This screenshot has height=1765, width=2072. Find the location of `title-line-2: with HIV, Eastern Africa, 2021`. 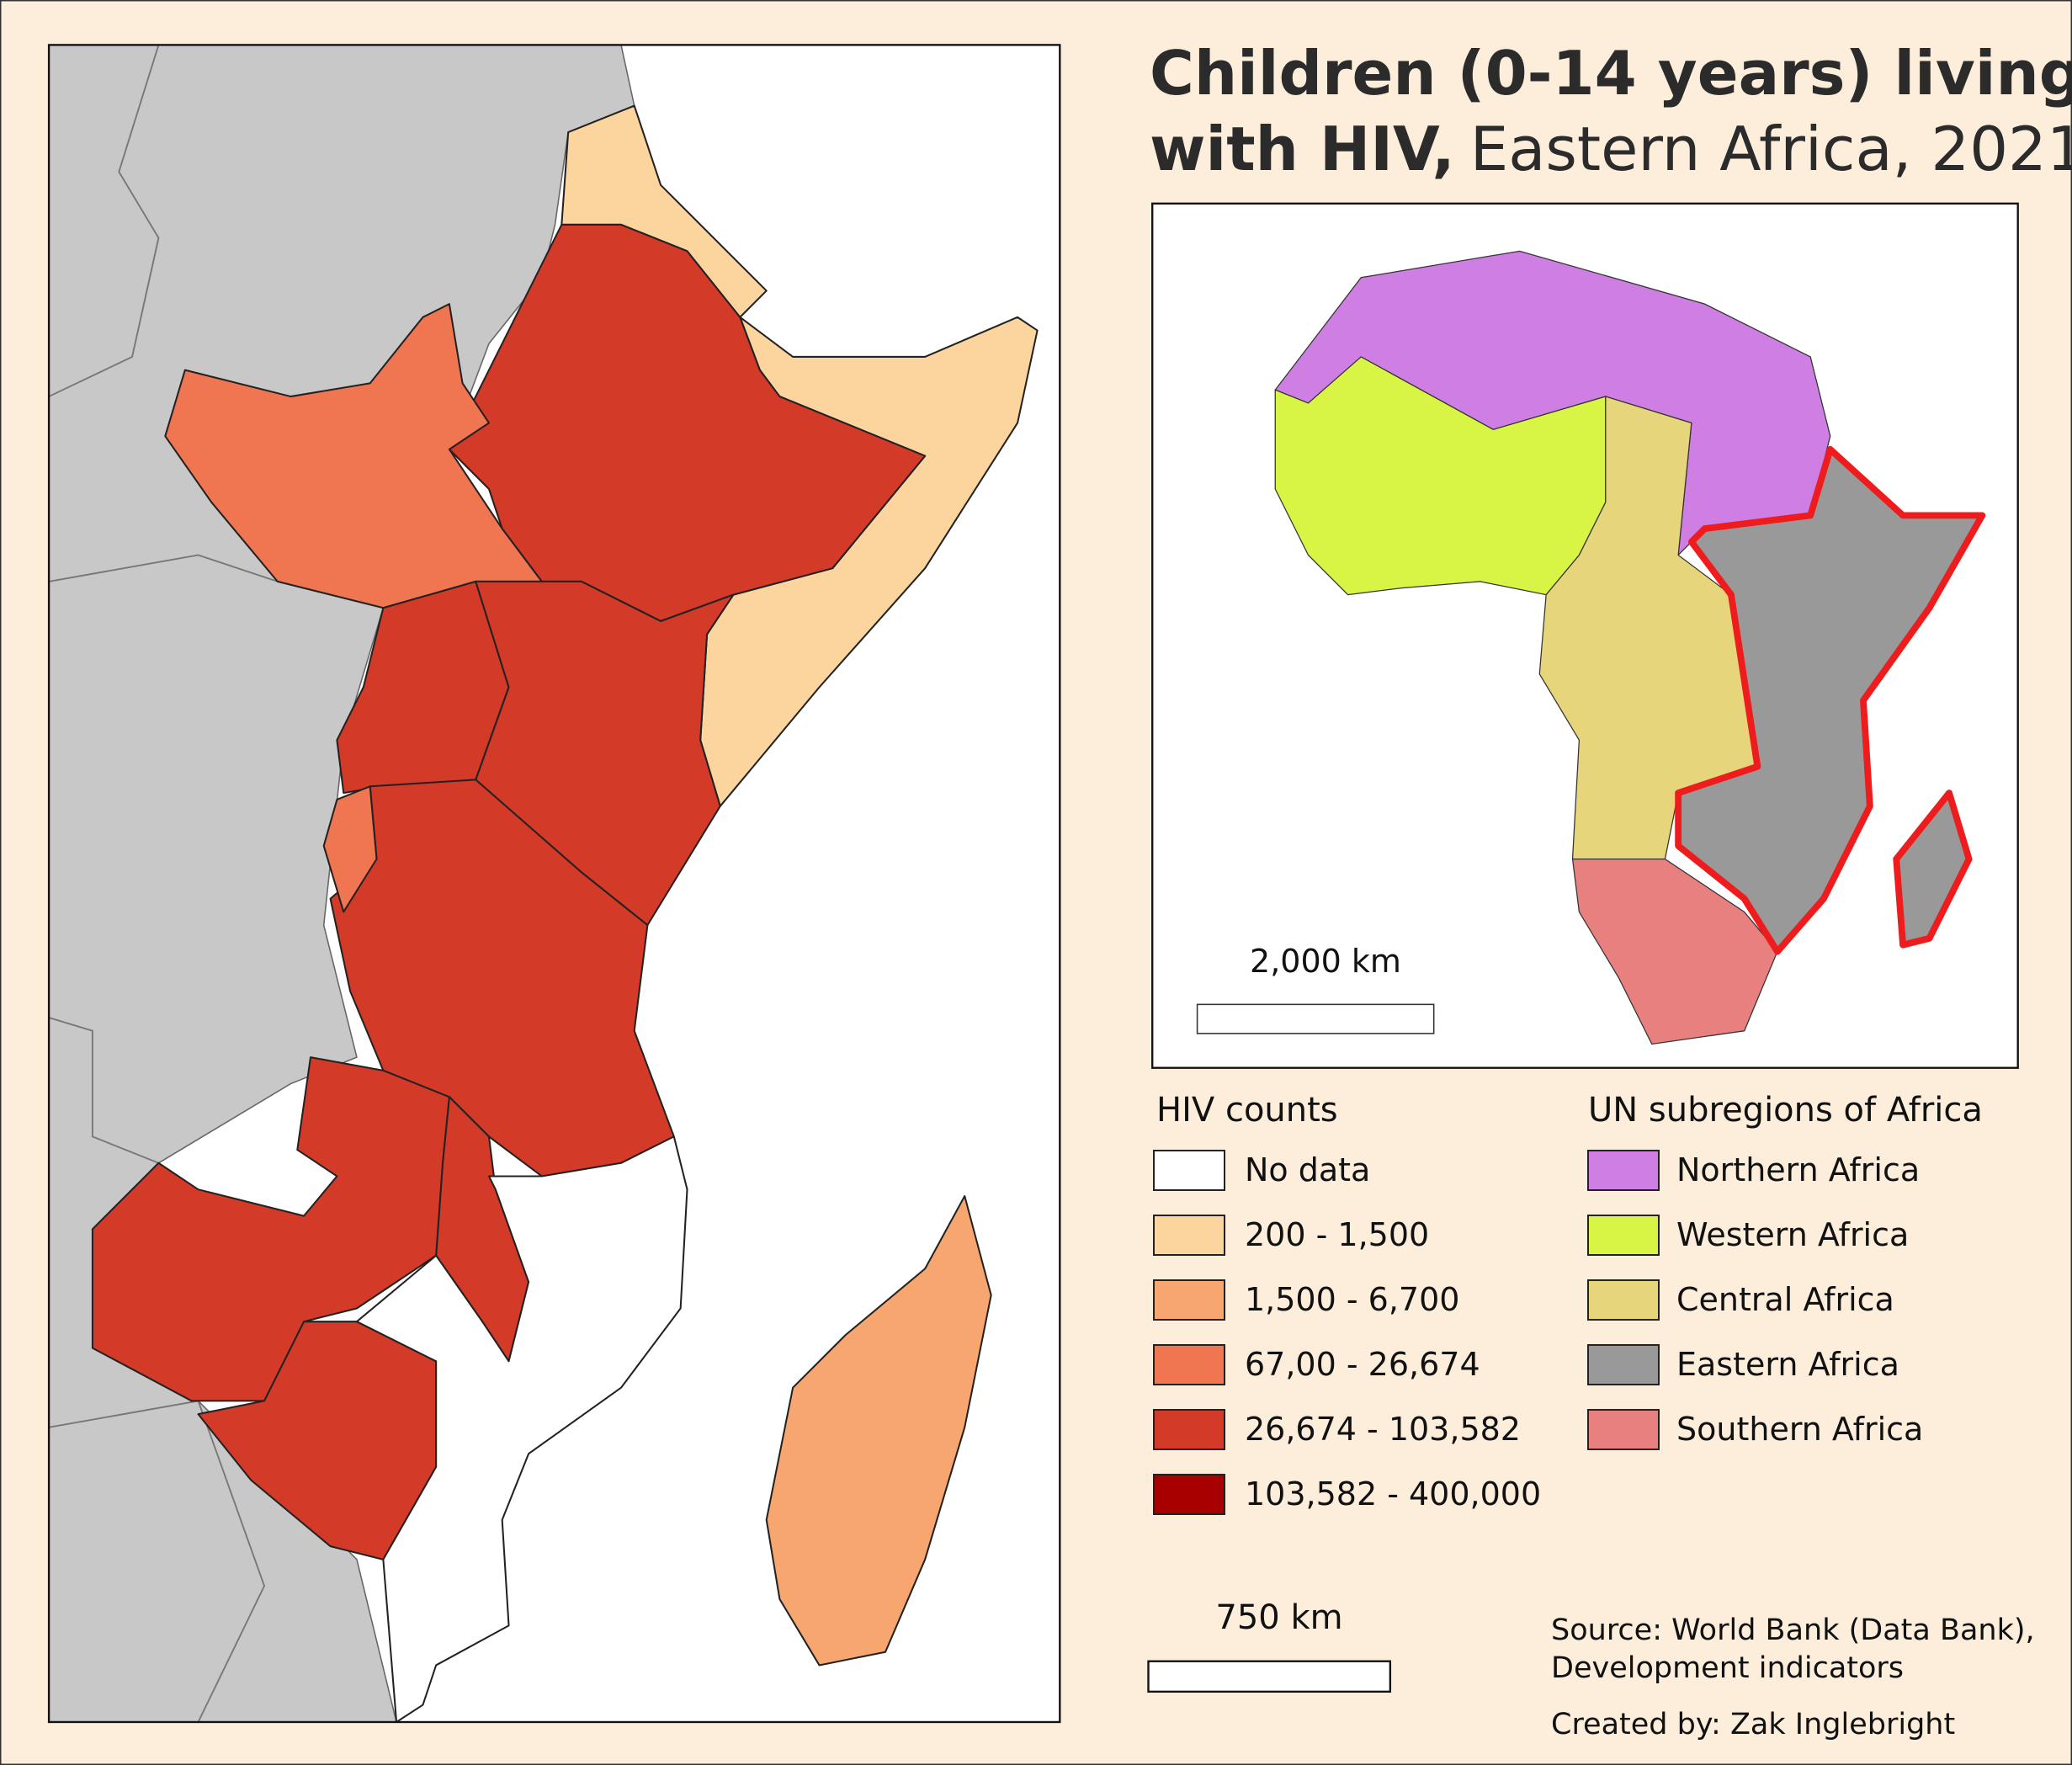

title-line-2: with HIV, Eastern Africa, 2021 is located at coordinates (1611, 149).